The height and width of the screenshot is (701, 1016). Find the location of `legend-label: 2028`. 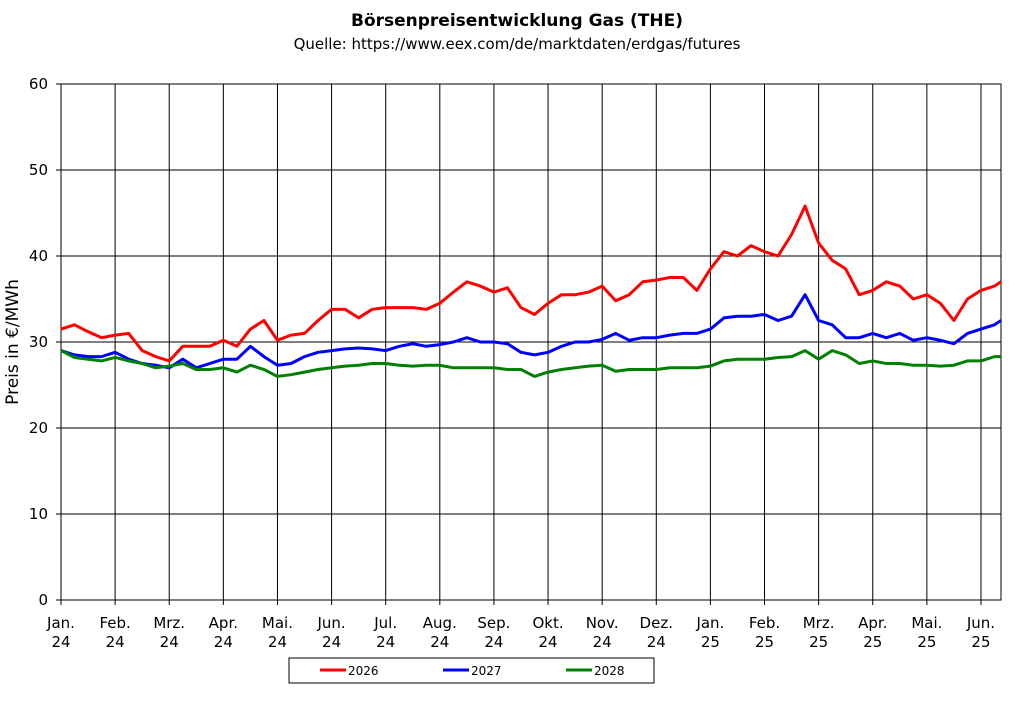

legend-label: 2028 is located at coordinates (609, 671).